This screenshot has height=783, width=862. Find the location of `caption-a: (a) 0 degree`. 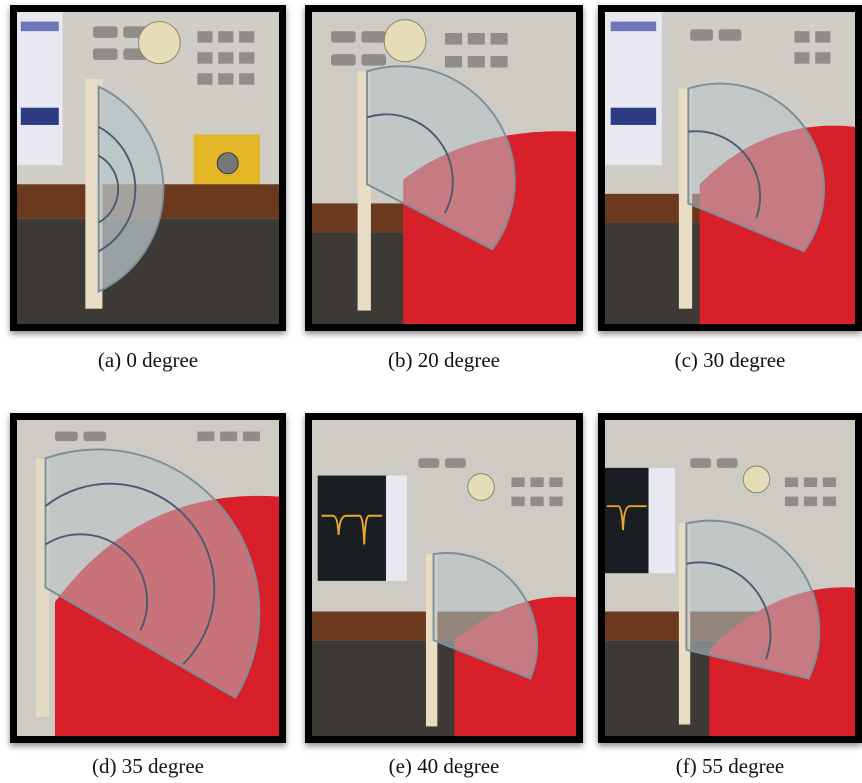

caption-a: (a) 0 degree is located at coordinates (148, 360).